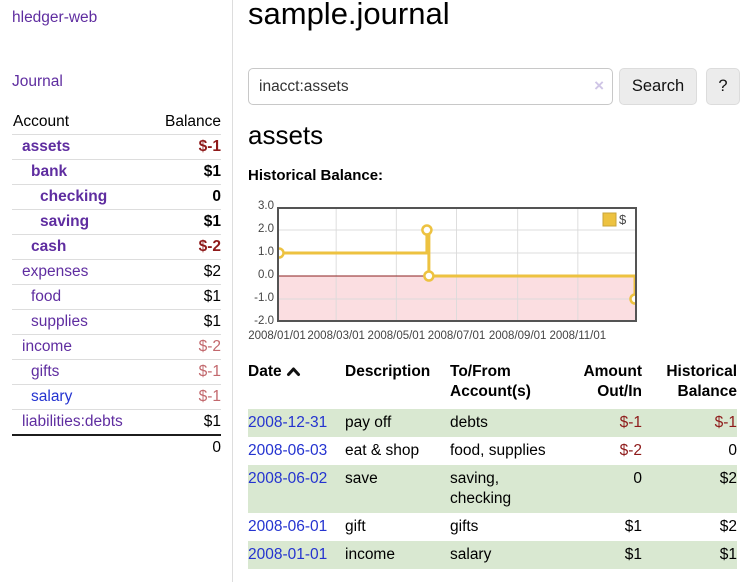 Image resolution: width=742 pixels, height=582 pixels. What do you see at coordinates (396, 336) in the screenshot?
I see `x-tick-label: 2008/05/01` at bounding box center [396, 336].